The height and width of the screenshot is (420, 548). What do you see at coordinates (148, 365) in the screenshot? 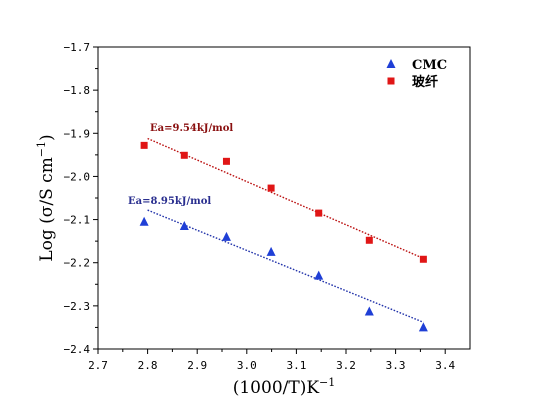
I see `x-tick-label: 2.8` at bounding box center [148, 365].